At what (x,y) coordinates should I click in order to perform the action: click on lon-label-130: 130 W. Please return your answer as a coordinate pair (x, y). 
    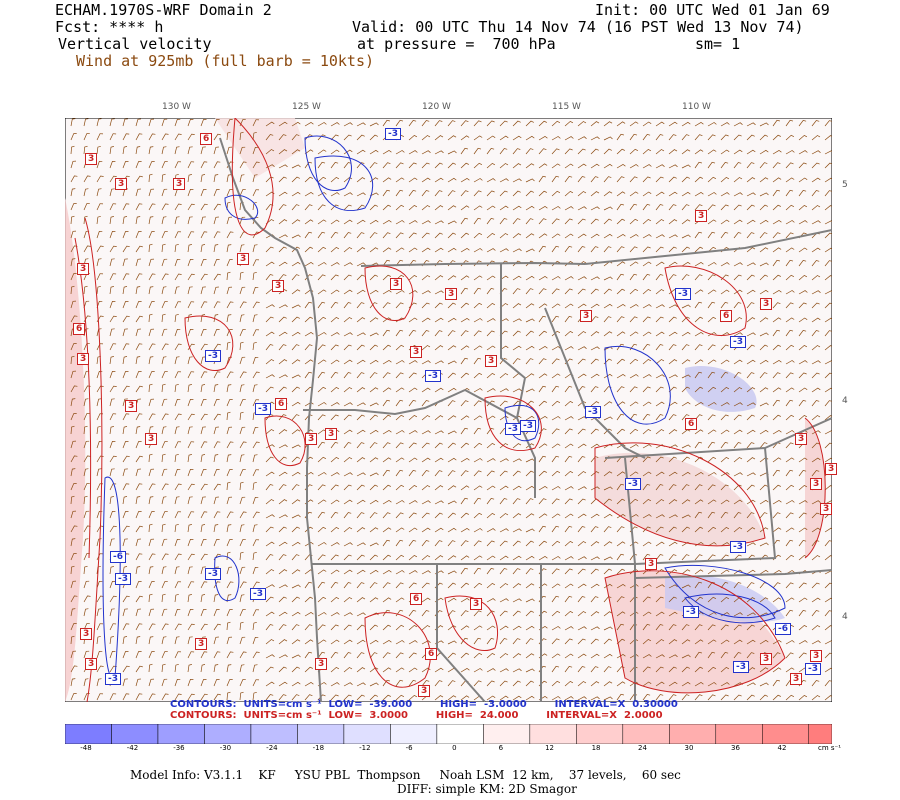
    Looking at the image, I should click on (176, 107).